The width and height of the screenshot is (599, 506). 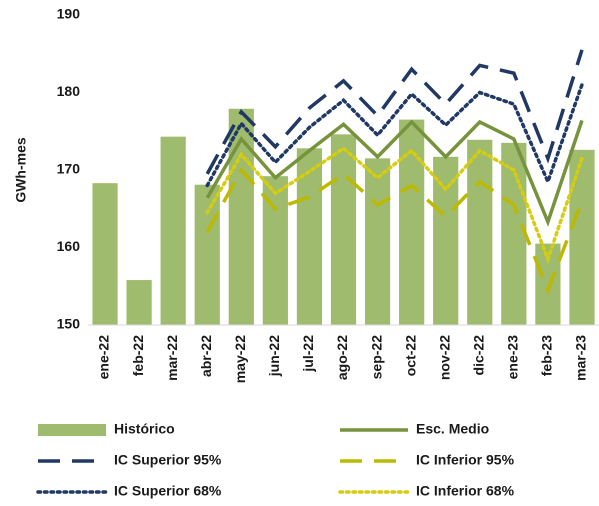 What do you see at coordinates (465, 460) in the screenshot?
I see `legend-label: IC Inferior 95%` at bounding box center [465, 460].